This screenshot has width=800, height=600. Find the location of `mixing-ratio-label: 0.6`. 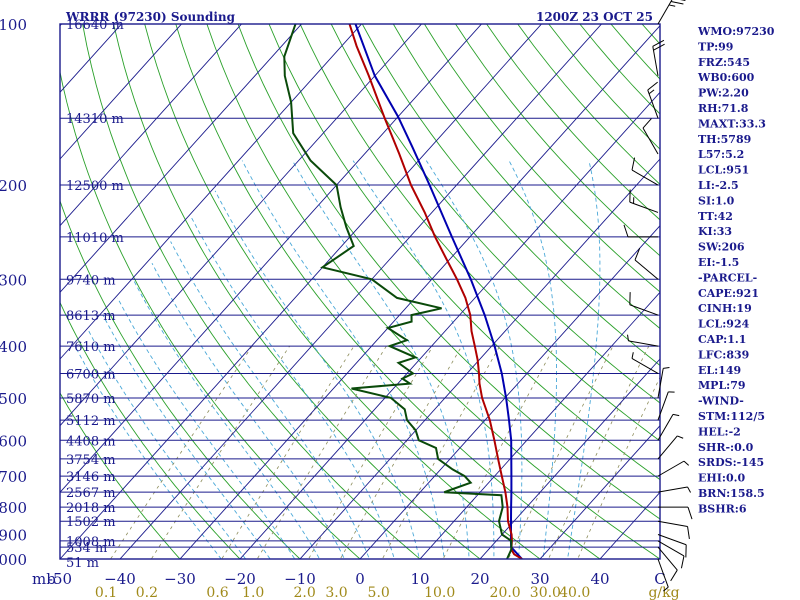

mixing-ratio-label: 0.6 is located at coordinates (217, 592).